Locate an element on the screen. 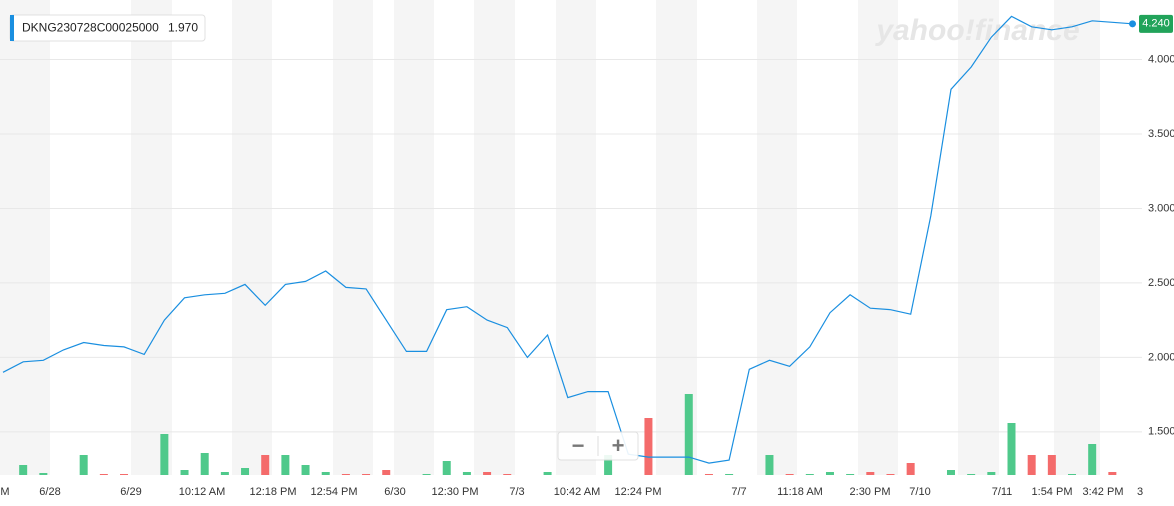  y-tick-label: 3.000 is located at coordinates (1161, 208).